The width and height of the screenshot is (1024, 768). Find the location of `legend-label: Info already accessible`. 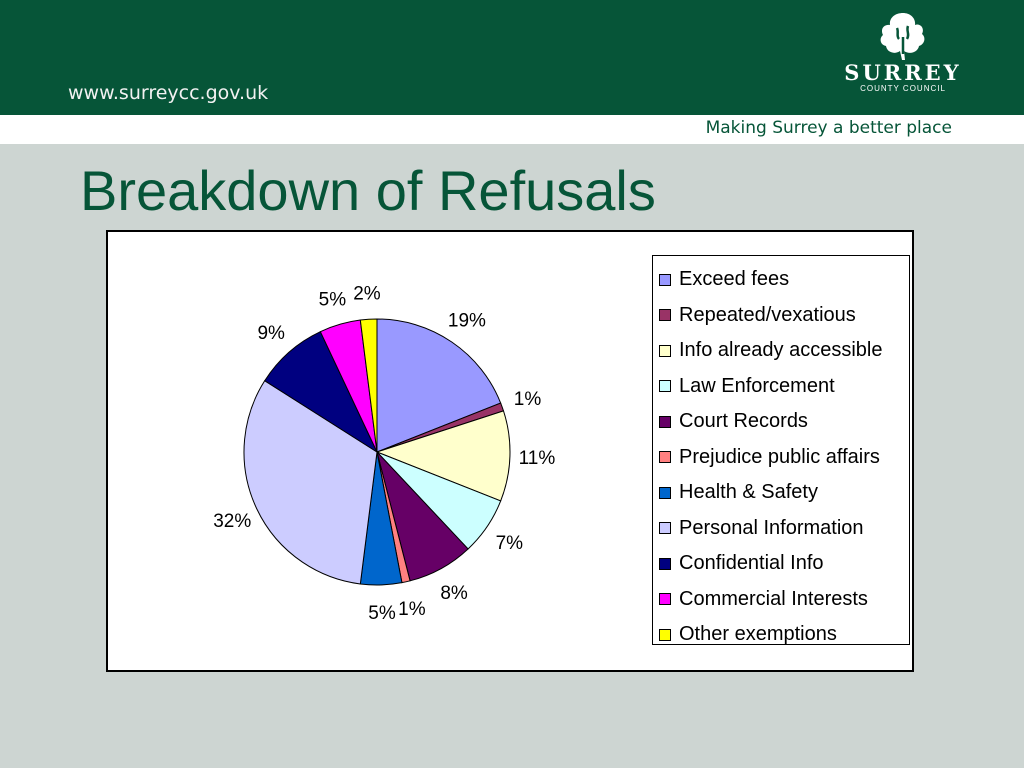

legend-label: Info already accessible is located at coordinates (781, 350).